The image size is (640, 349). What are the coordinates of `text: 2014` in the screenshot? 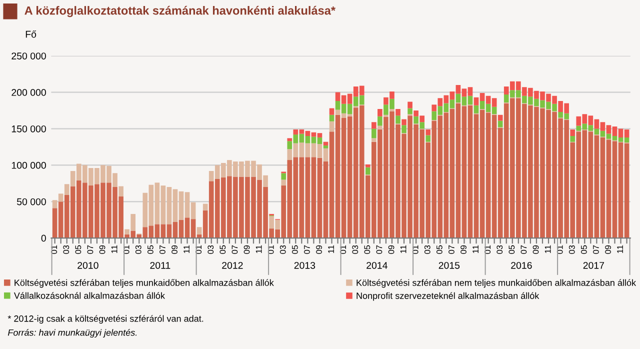 It's located at (377, 265).